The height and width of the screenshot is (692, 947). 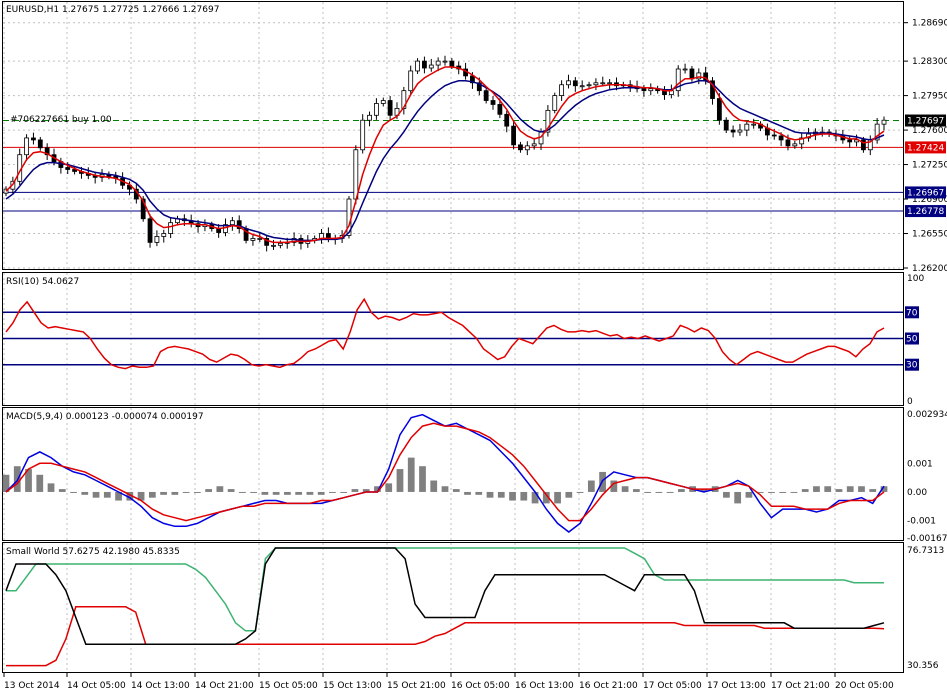 What do you see at coordinates (912, 366) in the screenshot?
I see `rsi-level-label: 30` at bounding box center [912, 366].